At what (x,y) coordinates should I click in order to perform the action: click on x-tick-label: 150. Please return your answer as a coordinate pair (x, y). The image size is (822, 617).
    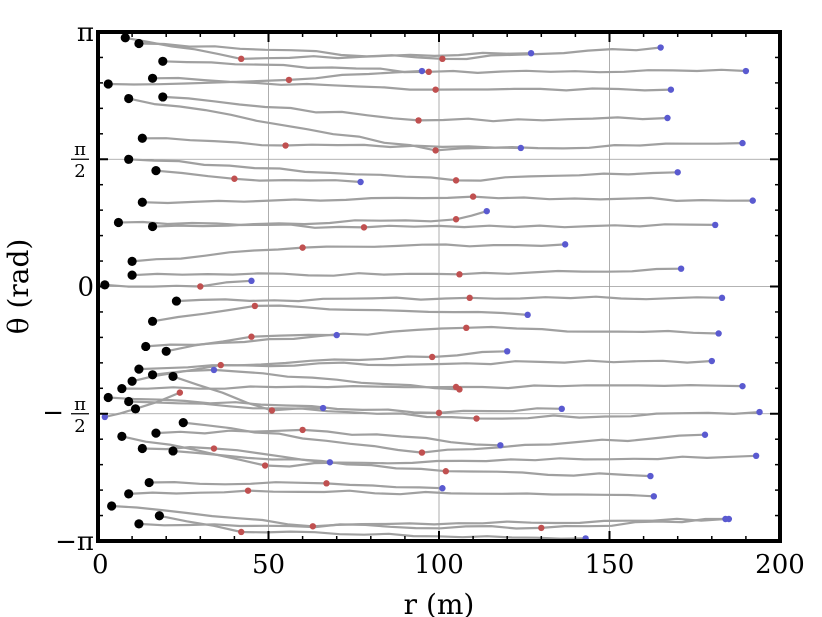
    Looking at the image, I should click on (610, 565).